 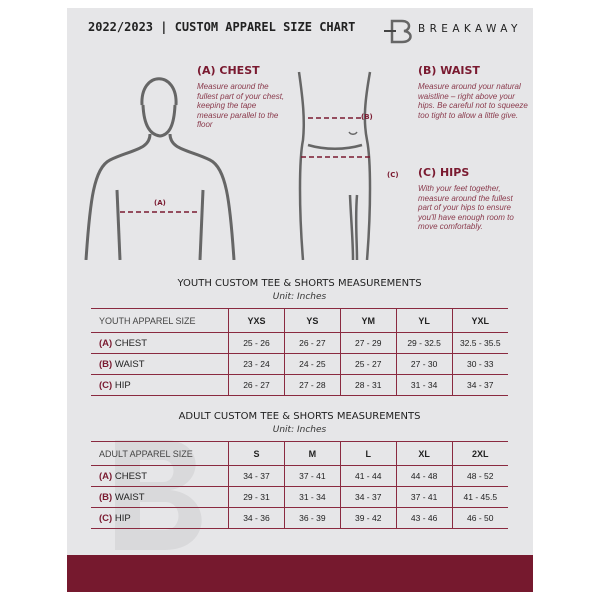 What do you see at coordinates (312, 385) in the screenshot?
I see `cell: 27 - 28` at bounding box center [312, 385].